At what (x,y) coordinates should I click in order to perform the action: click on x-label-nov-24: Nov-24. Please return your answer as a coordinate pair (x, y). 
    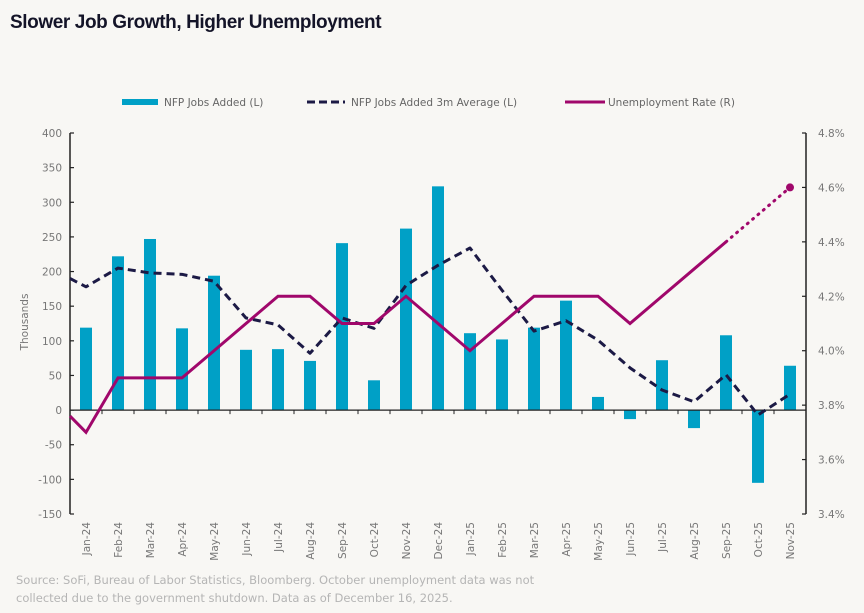
    Looking at the image, I should click on (407, 541).